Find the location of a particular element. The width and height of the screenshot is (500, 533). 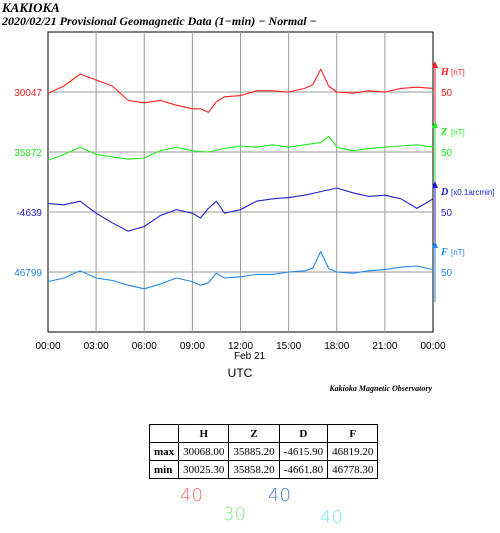

series-line-d is located at coordinates (240, 209).